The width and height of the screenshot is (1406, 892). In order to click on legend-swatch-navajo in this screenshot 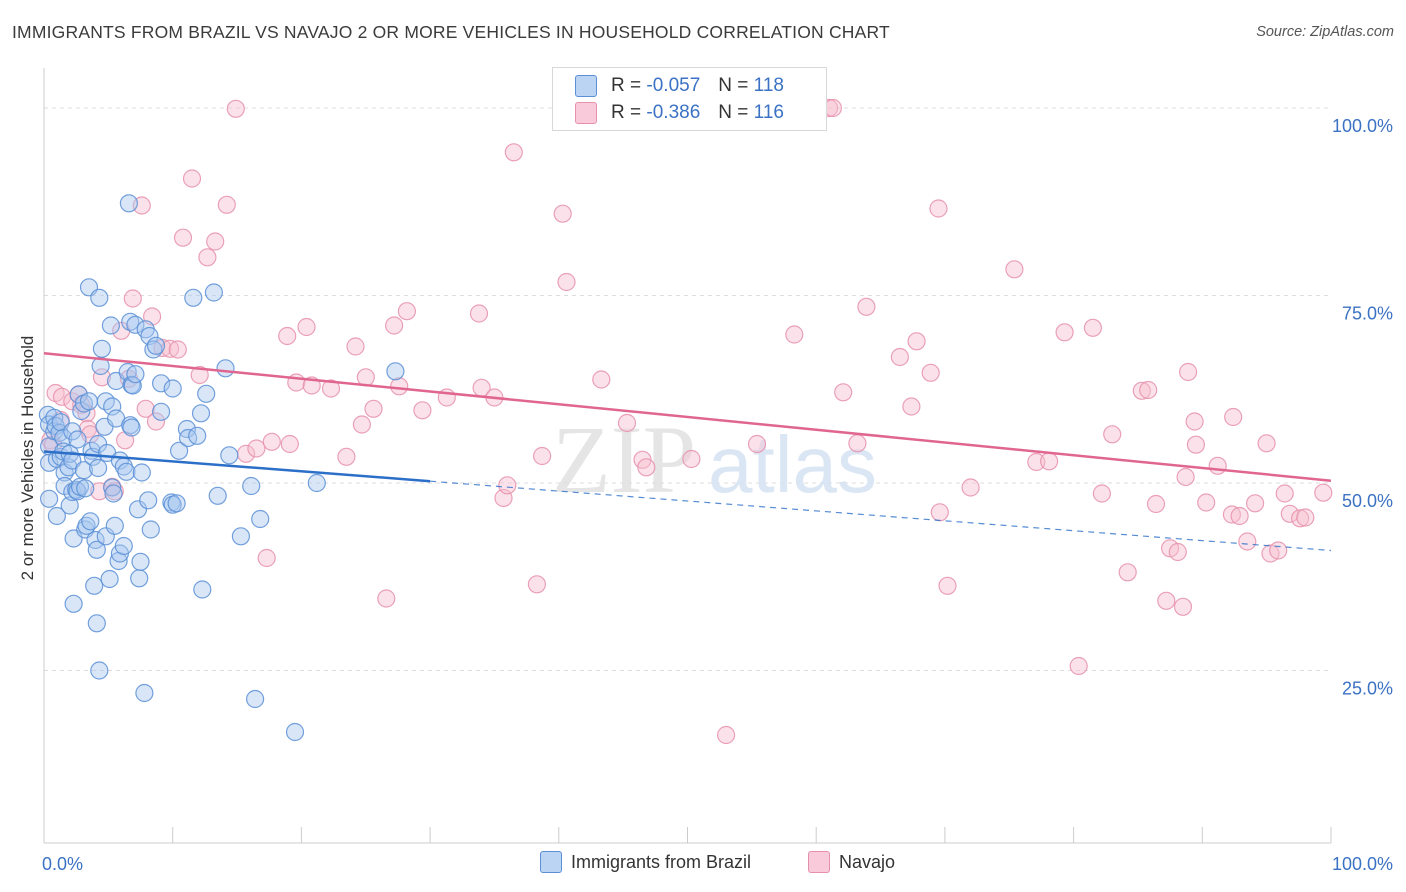, I will do `click(819, 862)`.